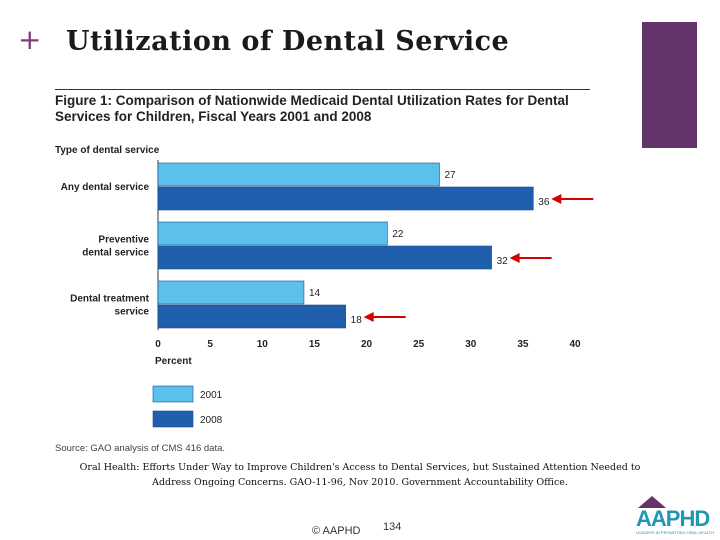 Image resolution: width=720 pixels, height=540 pixels. What do you see at coordinates (367, 344) in the screenshot?
I see `x-tick-label: 20` at bounding box center [367, 344].